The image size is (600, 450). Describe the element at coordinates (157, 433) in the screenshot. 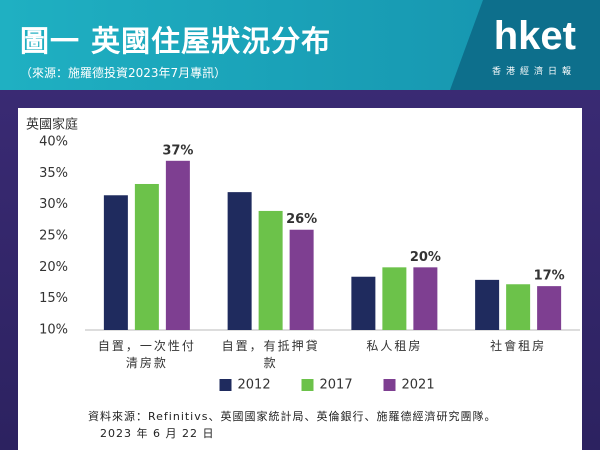

I see `source-note: 2023 年 6 月 22 日` at that location.